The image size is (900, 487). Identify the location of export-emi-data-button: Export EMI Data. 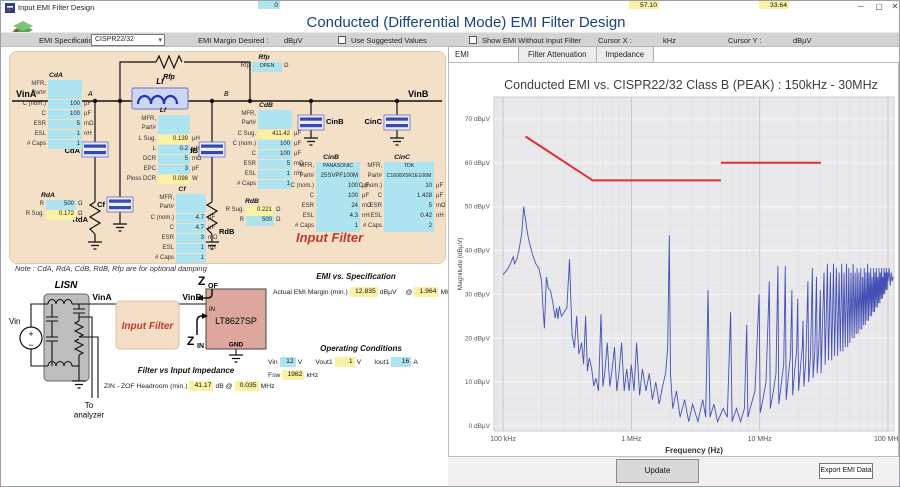
(846, 471).